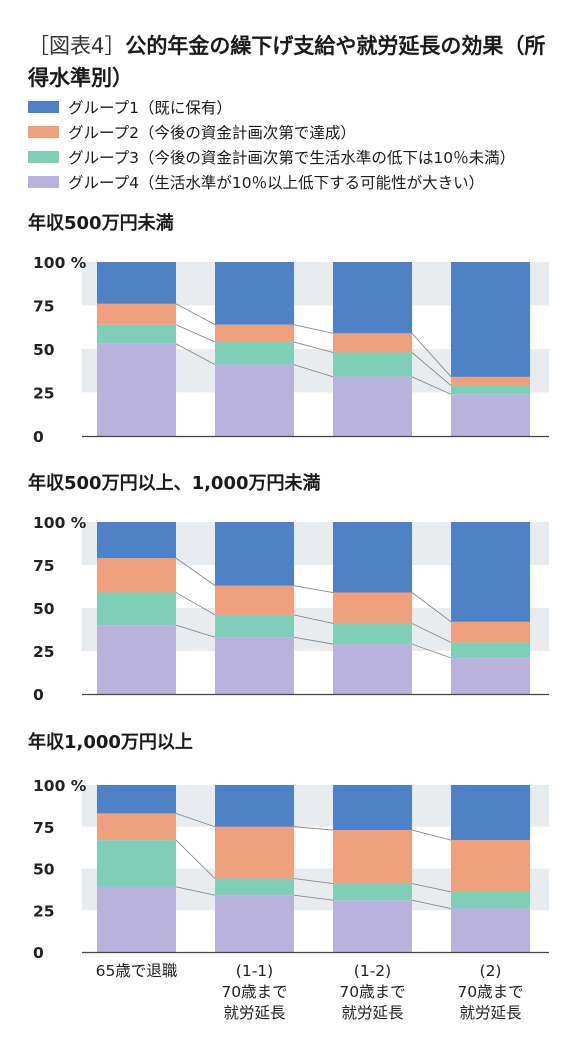 This screenshot has height=1038, width=573. I want to click on legend-swatch-group4, so click(43, 181).